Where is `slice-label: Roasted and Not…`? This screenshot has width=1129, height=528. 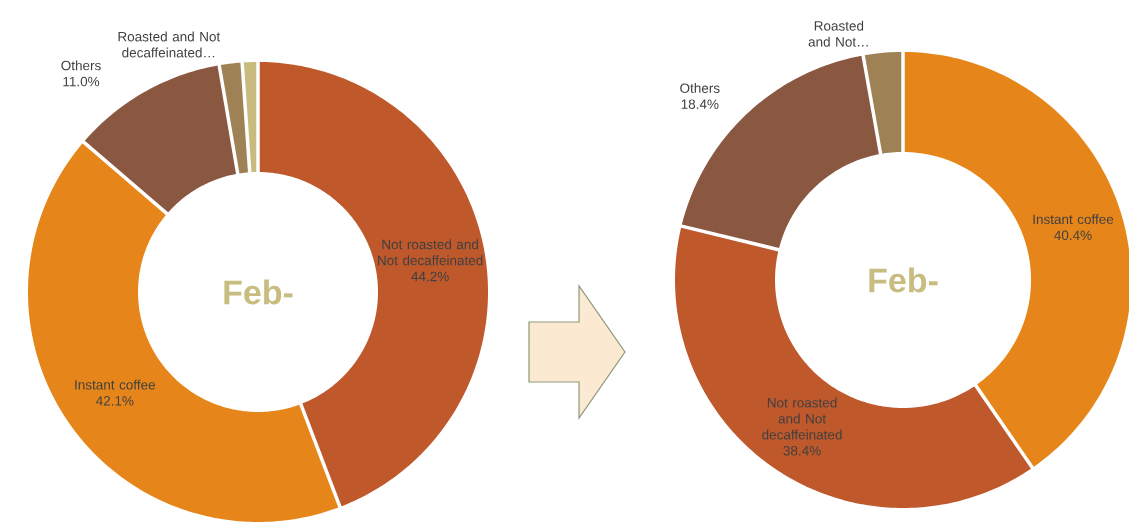
slice-label: Roasted and Not… is located at coordinates (838, 33).